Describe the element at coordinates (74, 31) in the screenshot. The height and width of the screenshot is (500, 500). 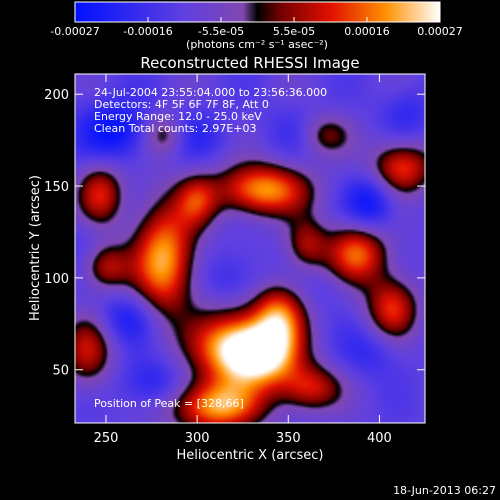
I see `colorbar-tick-label: -0.00027` at that location.